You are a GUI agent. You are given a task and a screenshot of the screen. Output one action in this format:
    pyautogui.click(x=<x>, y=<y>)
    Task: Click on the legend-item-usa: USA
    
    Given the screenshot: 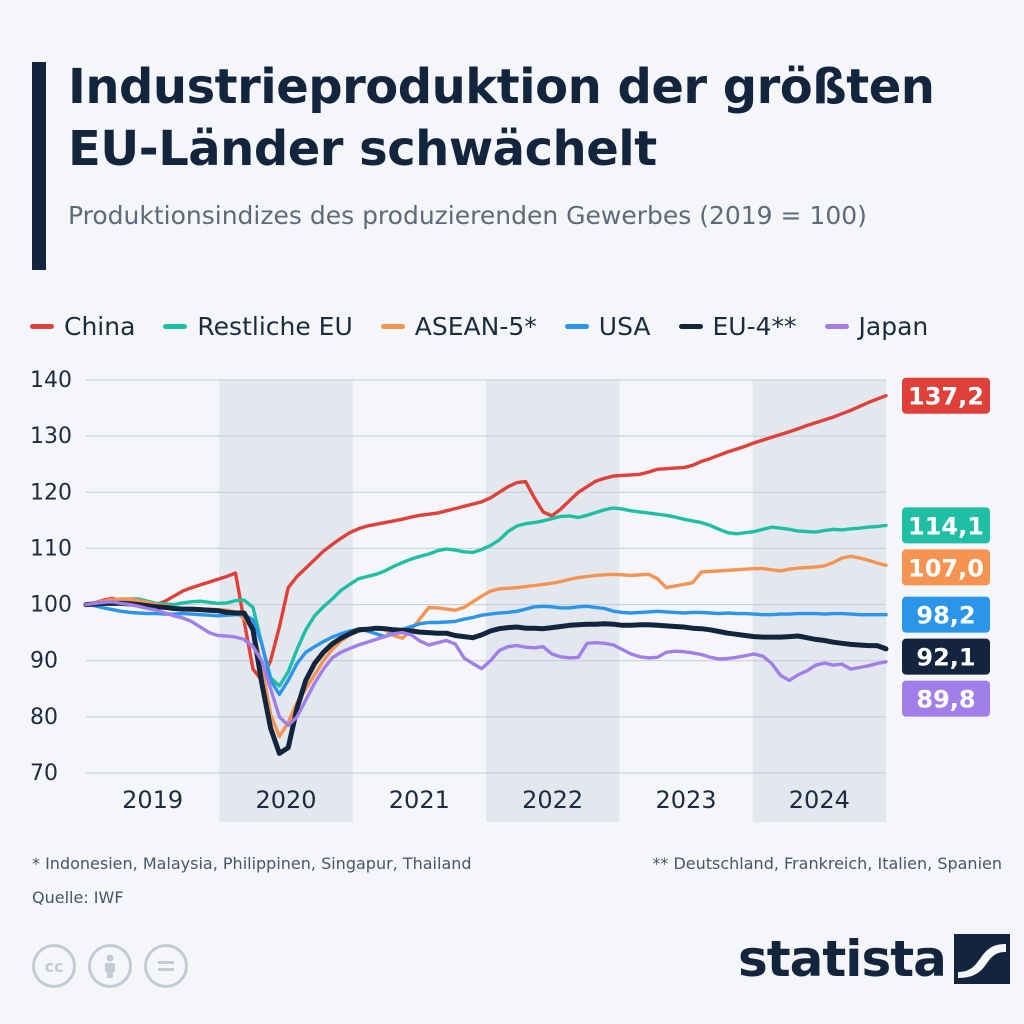 What is the action you would take?
    pyautogui.click(x=607, y=326)
    